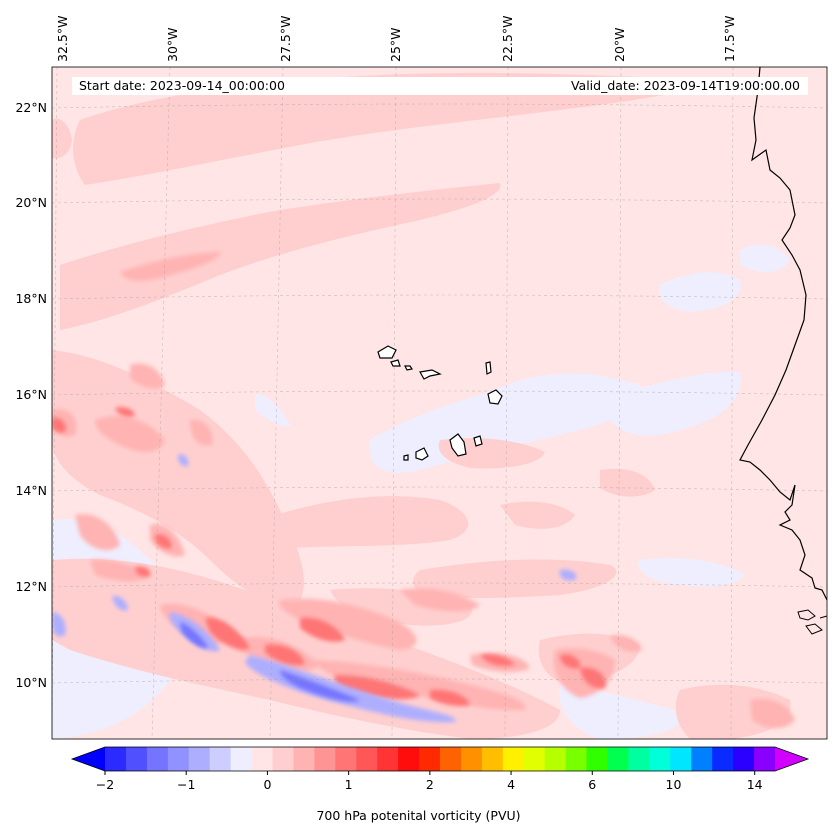 This screenshot has width=837, height=836. Describe the element at coordinates (430, 374) in the screenshot. I see `island-sao-nicolau` at that location.